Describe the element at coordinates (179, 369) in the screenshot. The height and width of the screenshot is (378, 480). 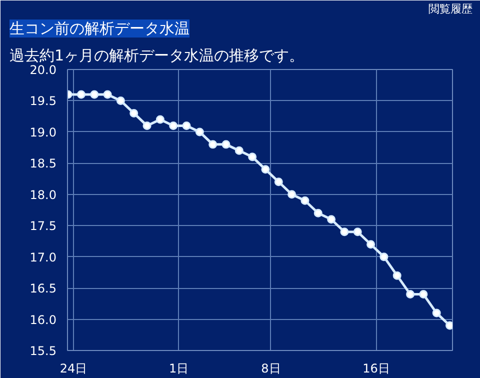
I see `x-tick-label: 1日` at that location.